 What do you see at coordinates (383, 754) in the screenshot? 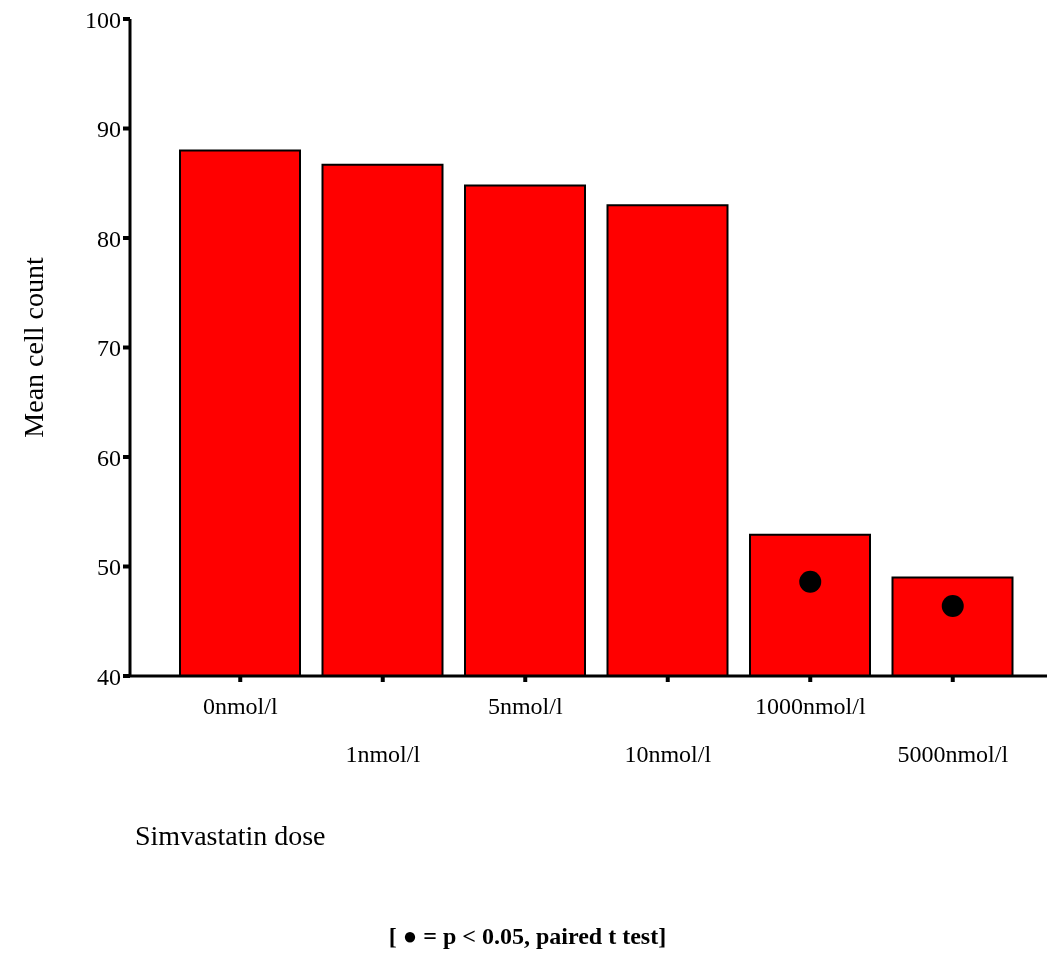
I see `x-tick-label: 1nmol/l` at bounding box center [383, 754].